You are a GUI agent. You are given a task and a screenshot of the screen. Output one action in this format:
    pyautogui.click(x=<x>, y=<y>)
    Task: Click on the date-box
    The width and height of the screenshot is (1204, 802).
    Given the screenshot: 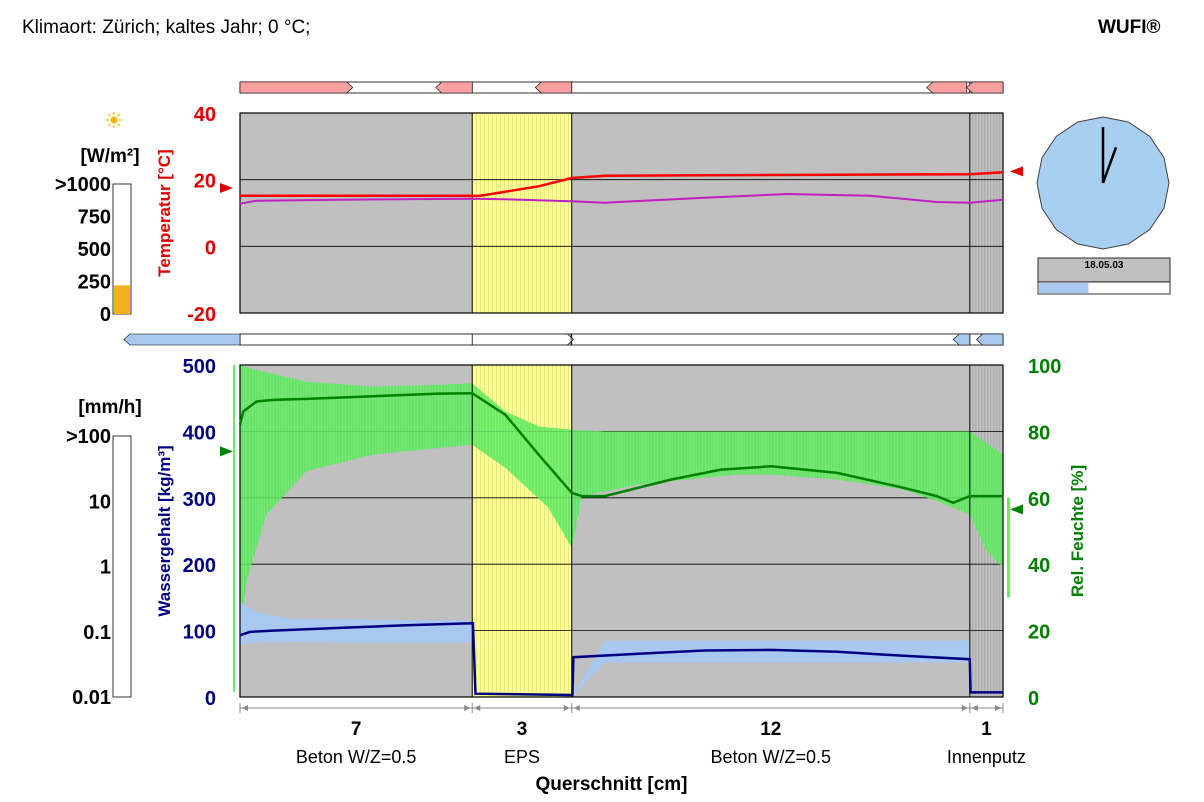 What is the action you would take?
    pyautogui.click(x=1104, y=270)
    